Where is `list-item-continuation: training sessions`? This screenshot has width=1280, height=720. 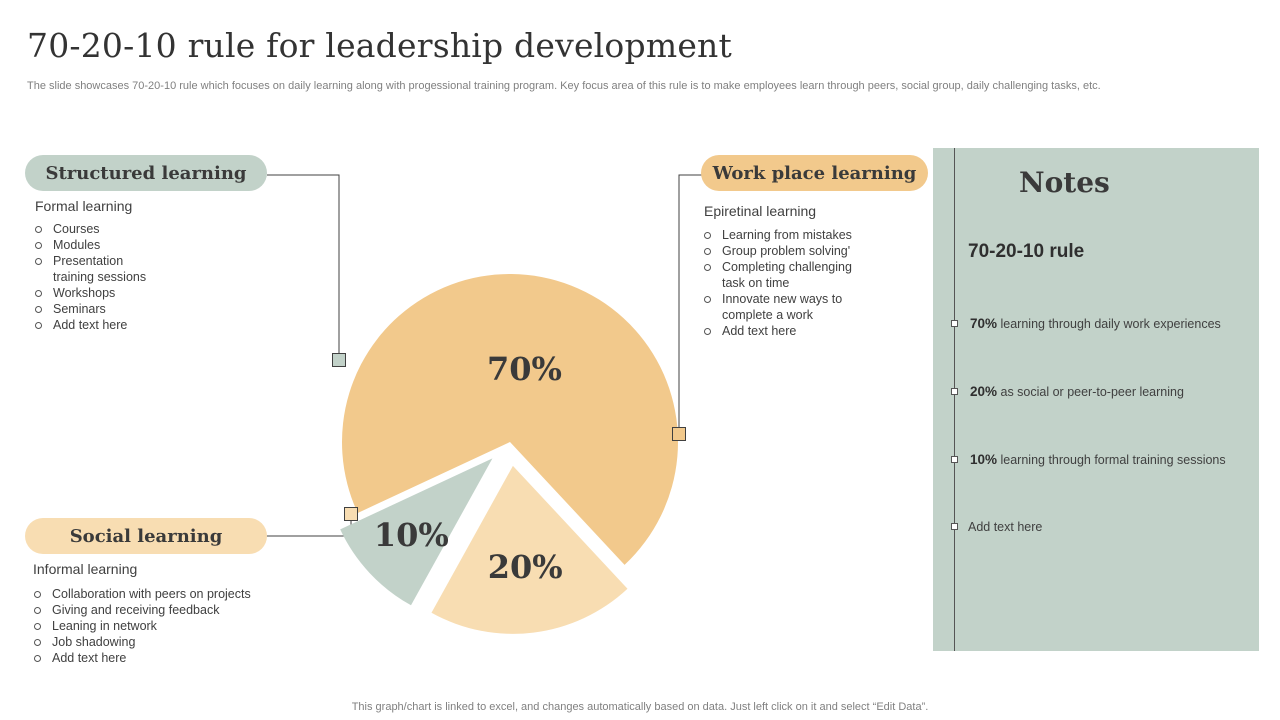 list-item-continuation: training sessions is located at coordinates (100, 277).